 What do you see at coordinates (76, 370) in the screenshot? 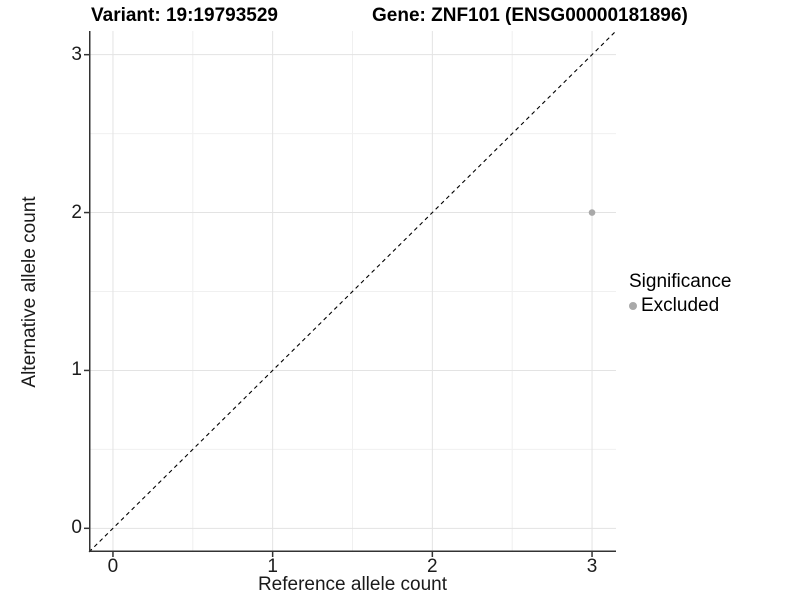
I see `y-tick-label: 1` at bounding box center [76, 370].